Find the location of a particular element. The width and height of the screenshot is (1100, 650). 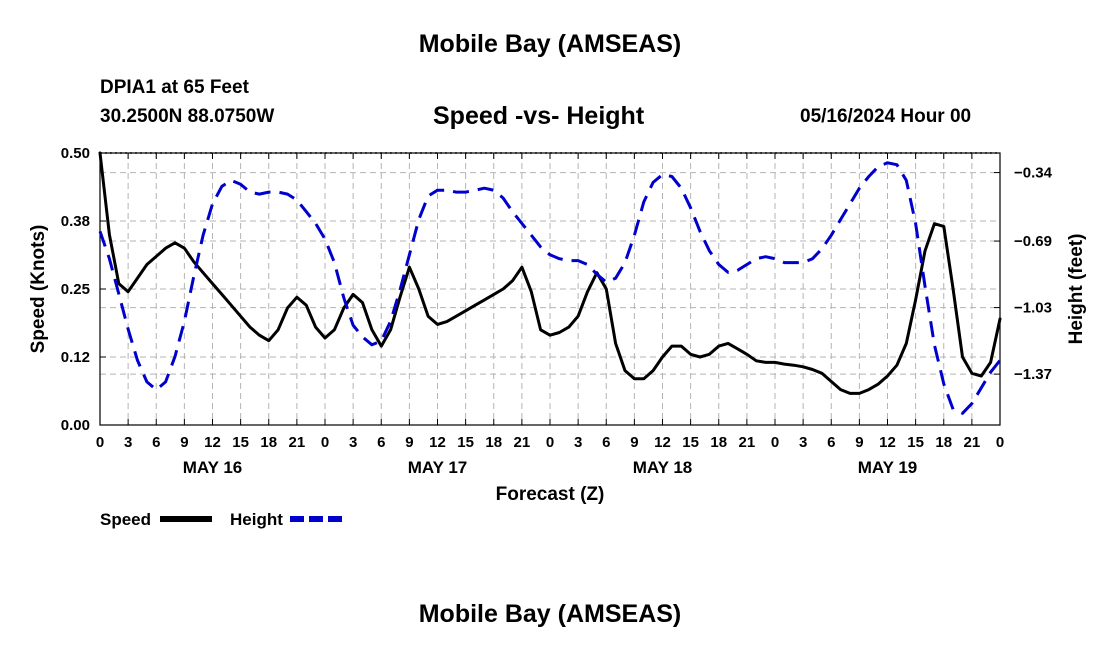

y-tick-label: 0.00 is located at coordinates (75, 425).